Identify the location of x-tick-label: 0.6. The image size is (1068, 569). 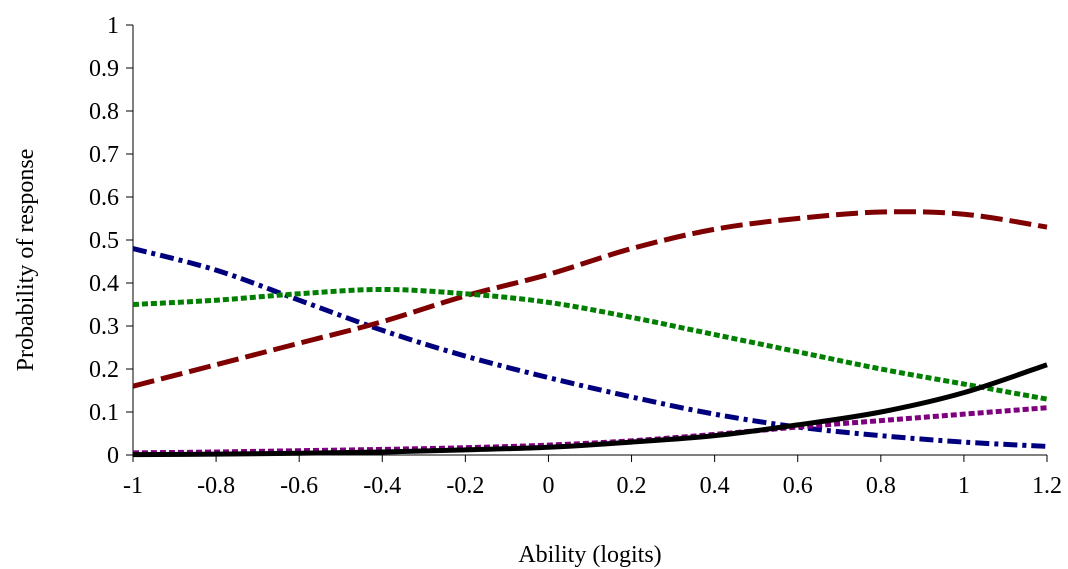
(798, 486).